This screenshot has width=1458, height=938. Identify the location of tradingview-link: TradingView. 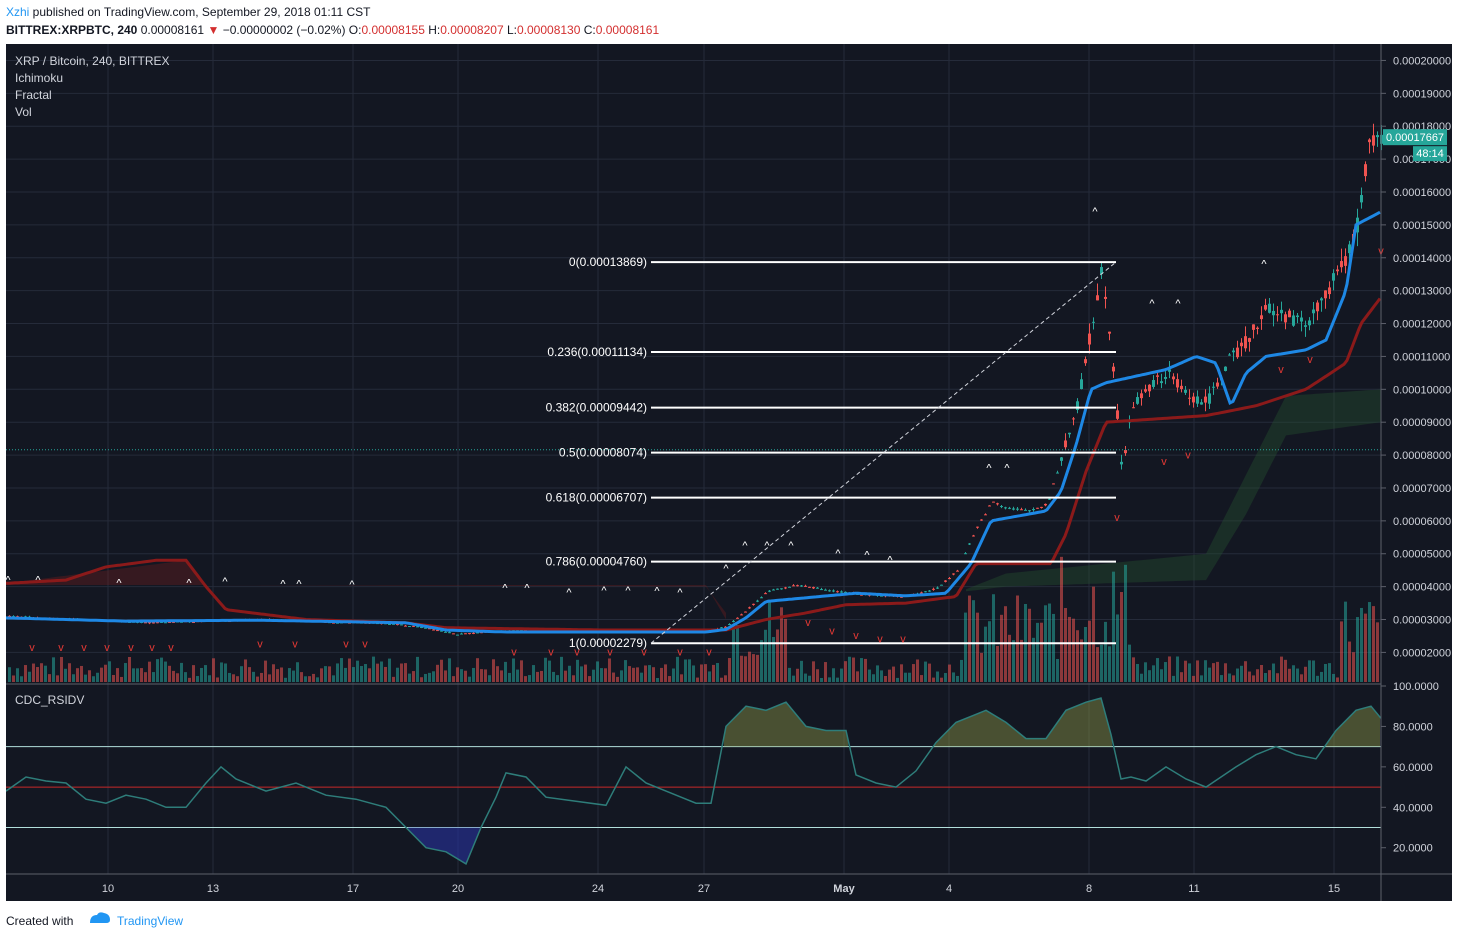
(150, 921).